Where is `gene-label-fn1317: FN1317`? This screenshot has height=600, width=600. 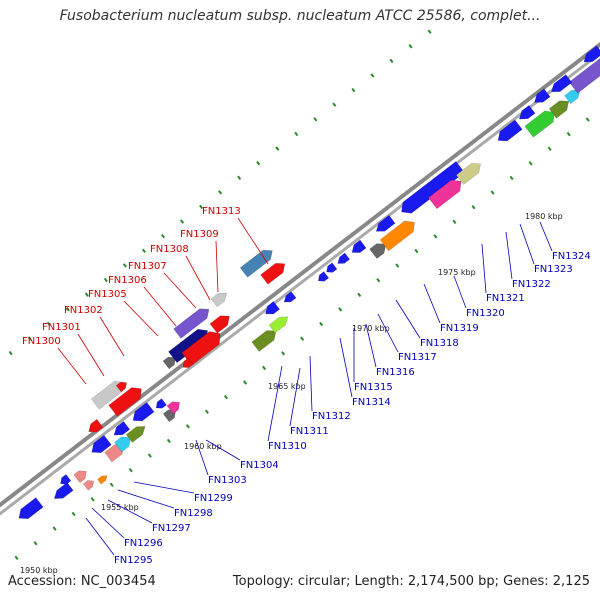
gene-label-fn1317: FN1317 is located at coordinates (417, 357).